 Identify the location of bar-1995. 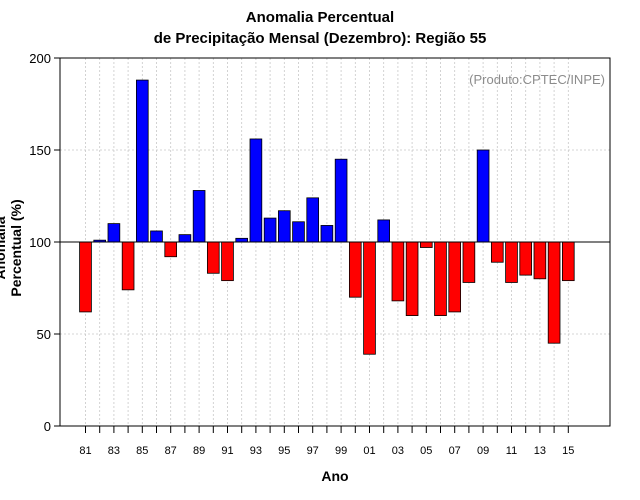
(284, 226).